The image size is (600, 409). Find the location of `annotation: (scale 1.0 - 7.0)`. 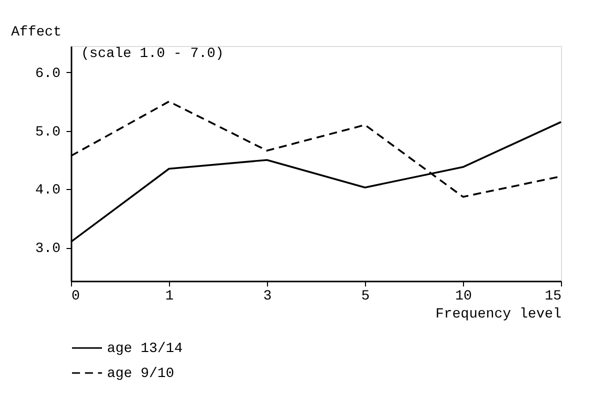

annotation: (scale 1.0 - 7.0) is located at coordinates (152, 54).